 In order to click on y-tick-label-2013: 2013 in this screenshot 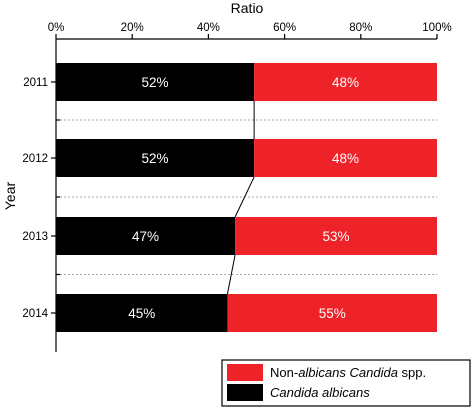, I will do `click(35, 237)`.